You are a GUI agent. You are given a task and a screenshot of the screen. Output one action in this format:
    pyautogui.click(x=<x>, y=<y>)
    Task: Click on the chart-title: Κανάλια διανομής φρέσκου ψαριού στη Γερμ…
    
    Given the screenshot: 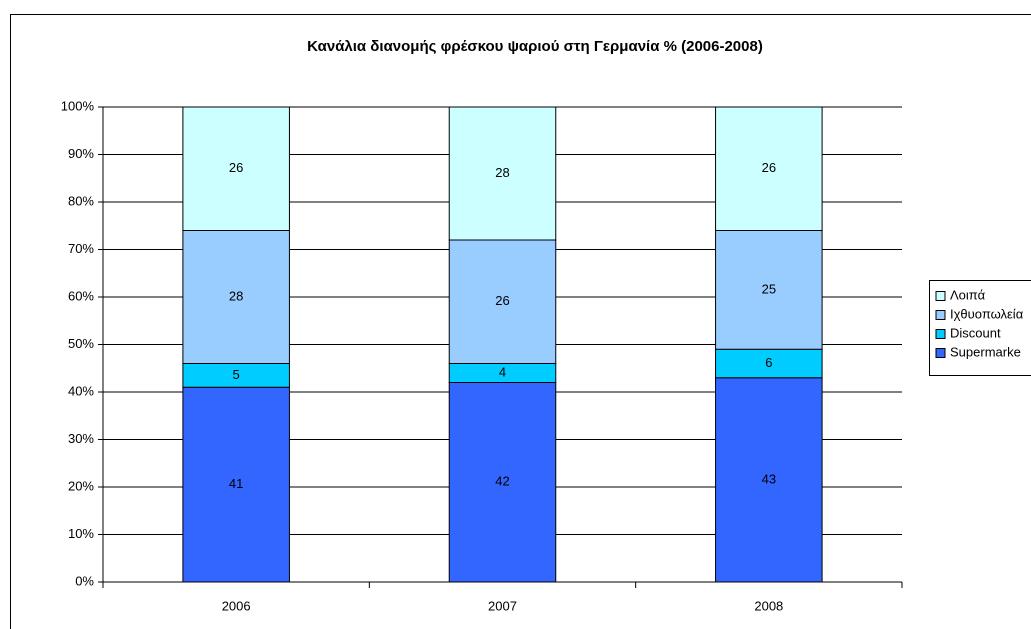 What is the action you would take?
    pyautogui.click(x=535, y=46)
    